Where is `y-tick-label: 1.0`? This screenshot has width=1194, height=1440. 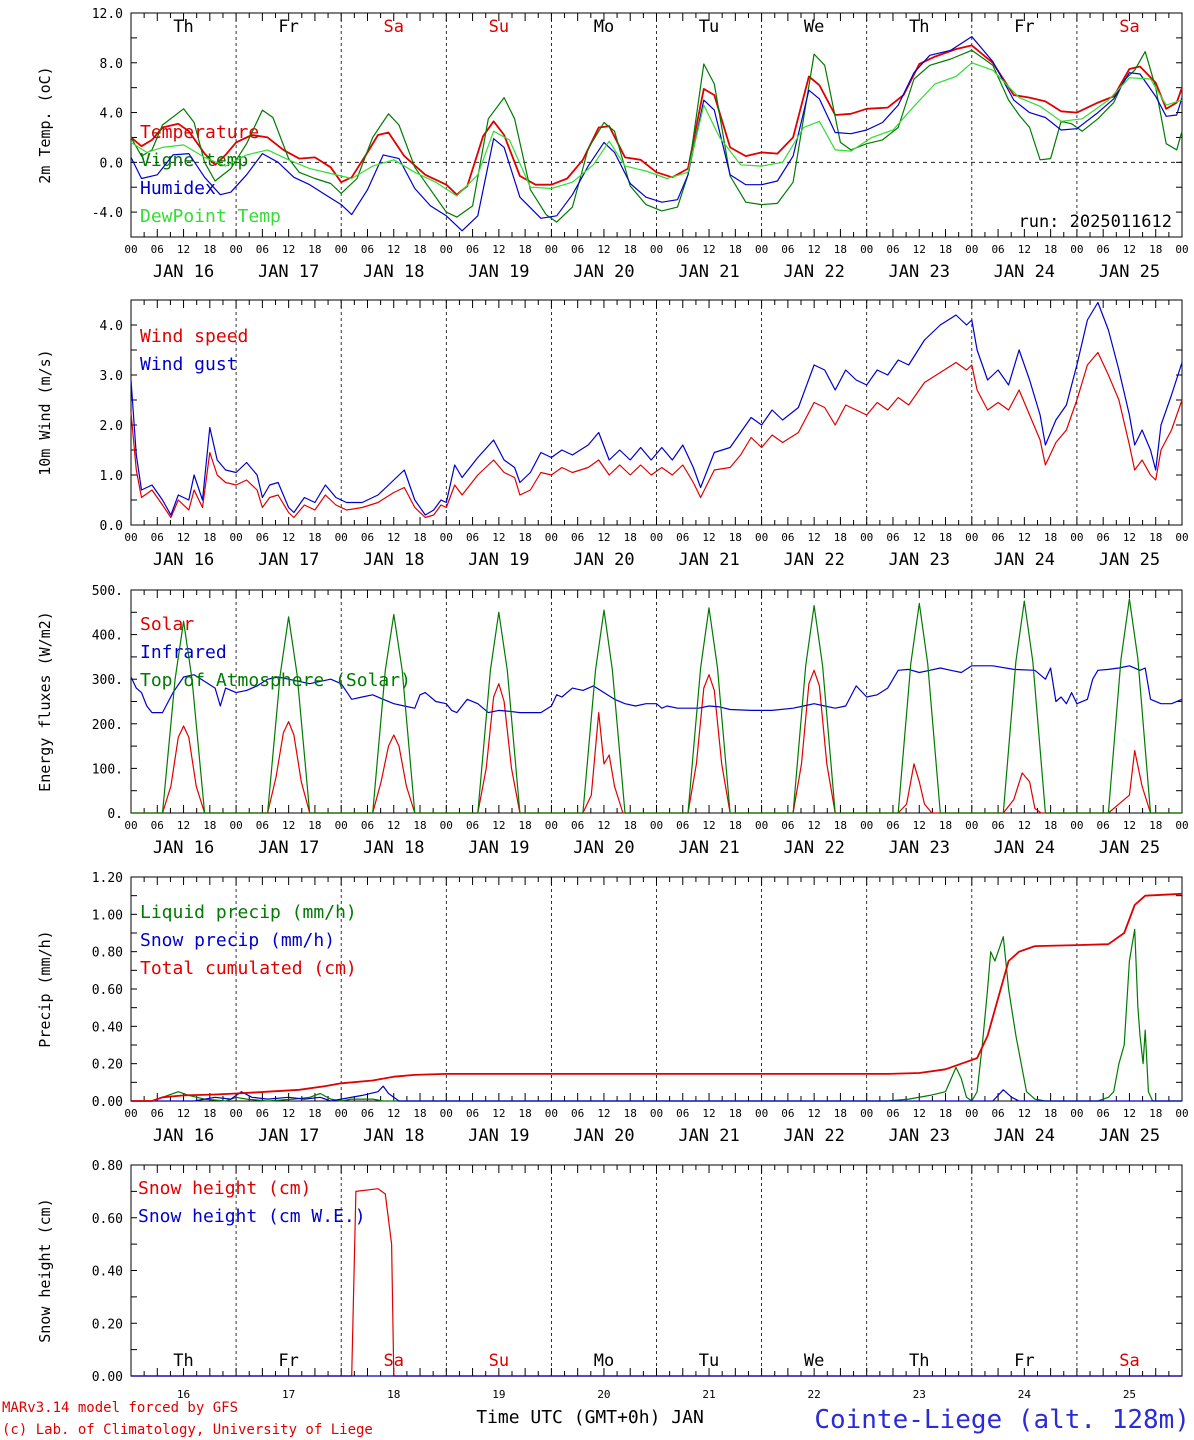 y-tick-label: 1.0 is located at coordinates (111, 476).